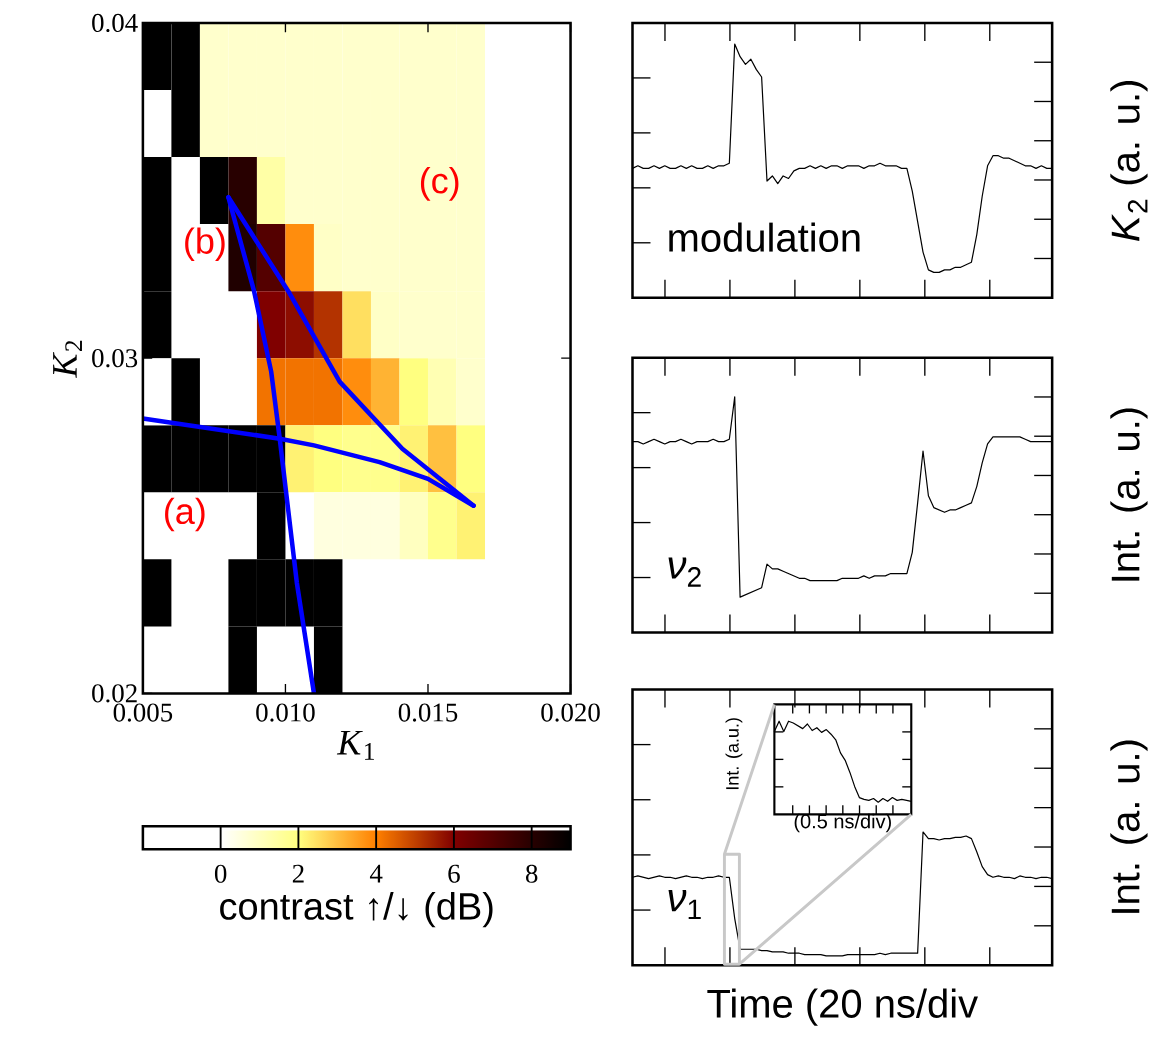 This screenshot has width=1152, height=1056. I want to click on x-axis-title: Time (20 ns/div, so click(842, 1007).